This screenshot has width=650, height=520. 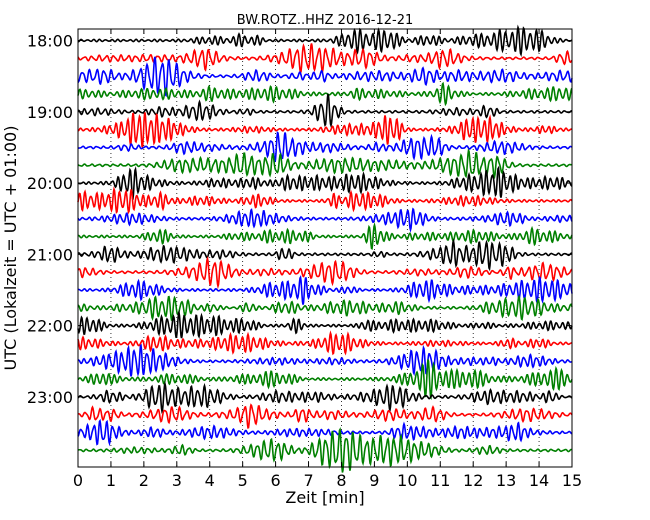 What do you see at coordinates (10, 248) in the screenshot?
I see `y-axis-label: UTC (Lokalzeit = UTC + 01:00)` at bounding box center [10, 248].